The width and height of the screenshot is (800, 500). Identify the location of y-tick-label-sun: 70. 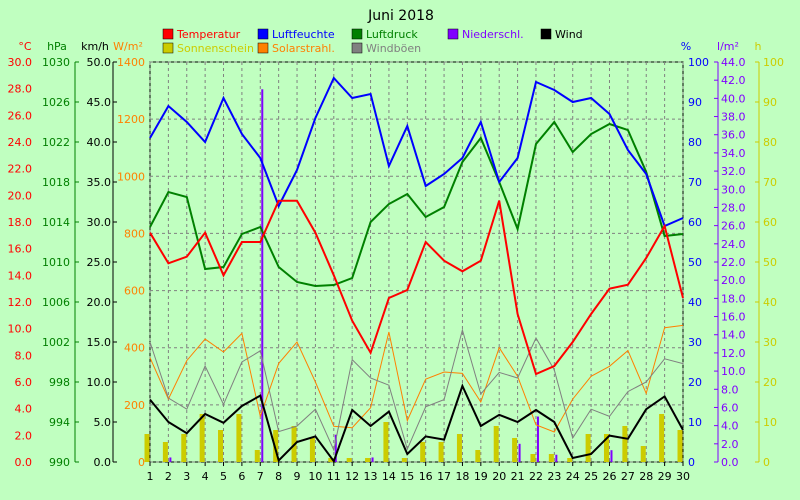
(770, 182).